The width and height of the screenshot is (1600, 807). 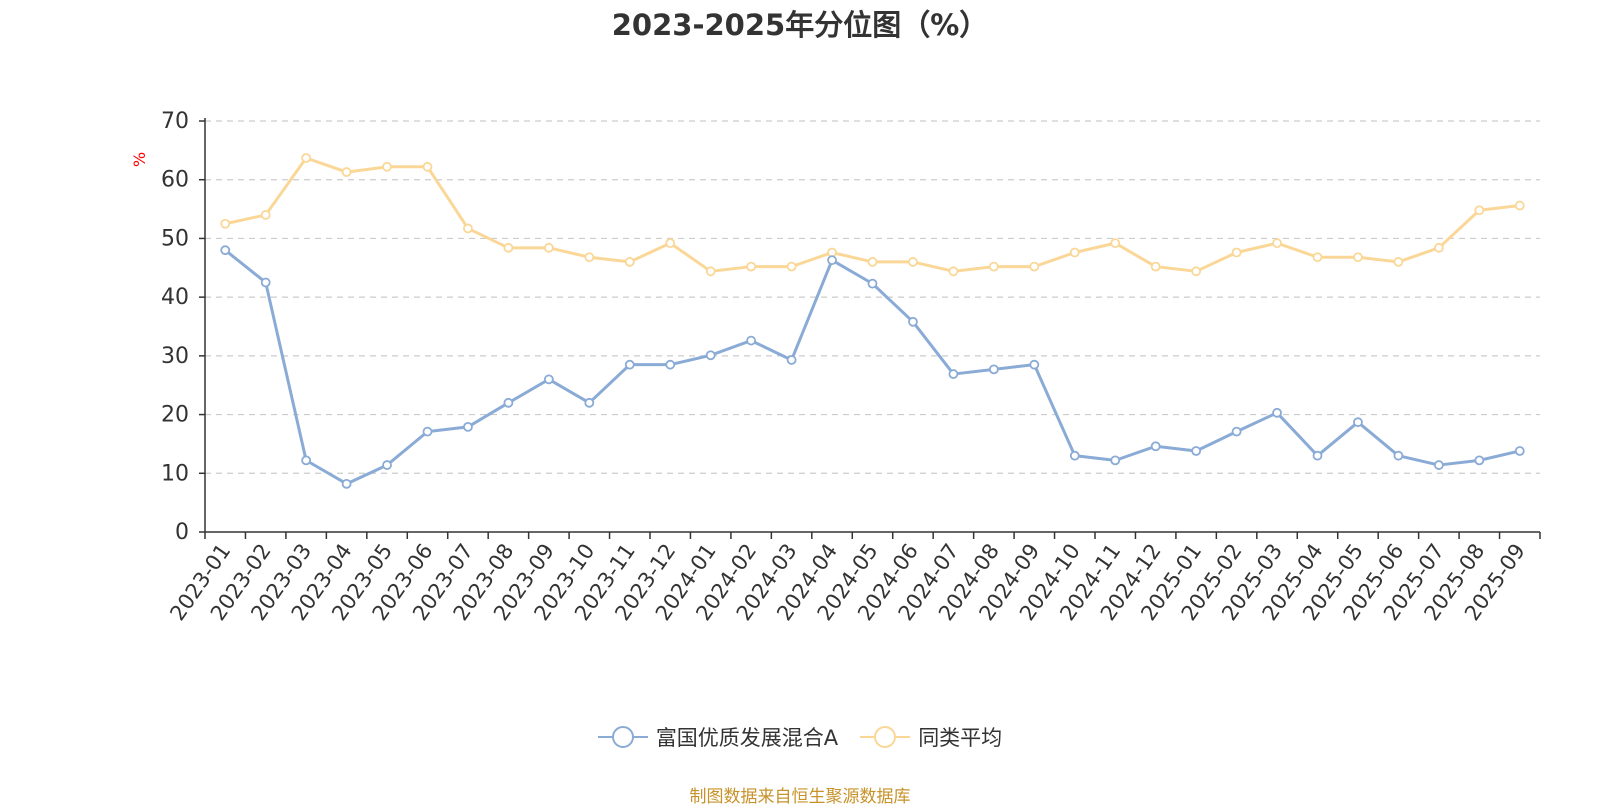 I want to click on y-axis: 0 10 20 30 40 50 60 70, so click(x=183, y=327).